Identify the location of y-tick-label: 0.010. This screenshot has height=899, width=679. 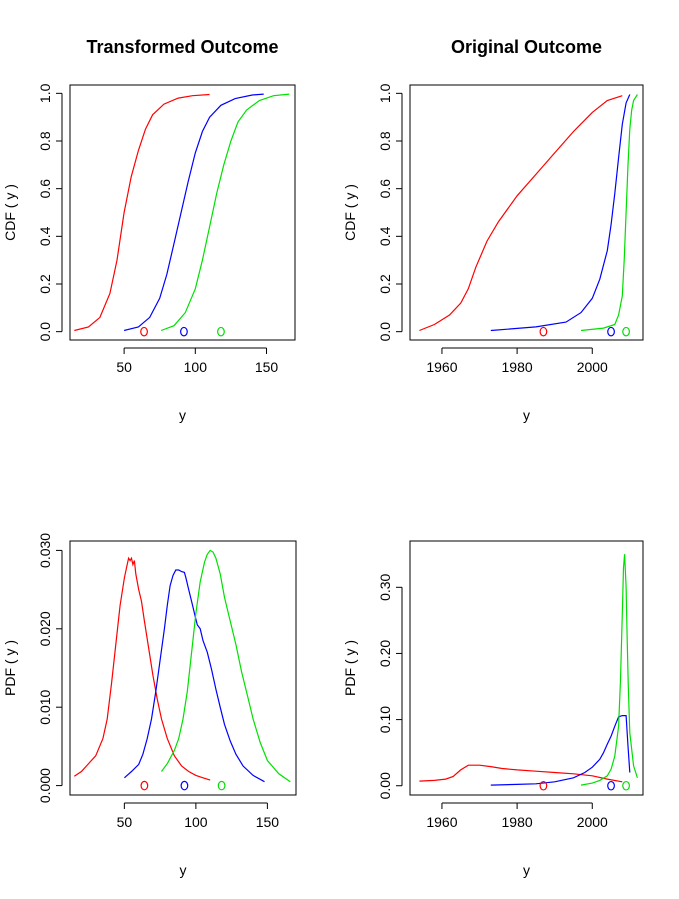
(45, 706).